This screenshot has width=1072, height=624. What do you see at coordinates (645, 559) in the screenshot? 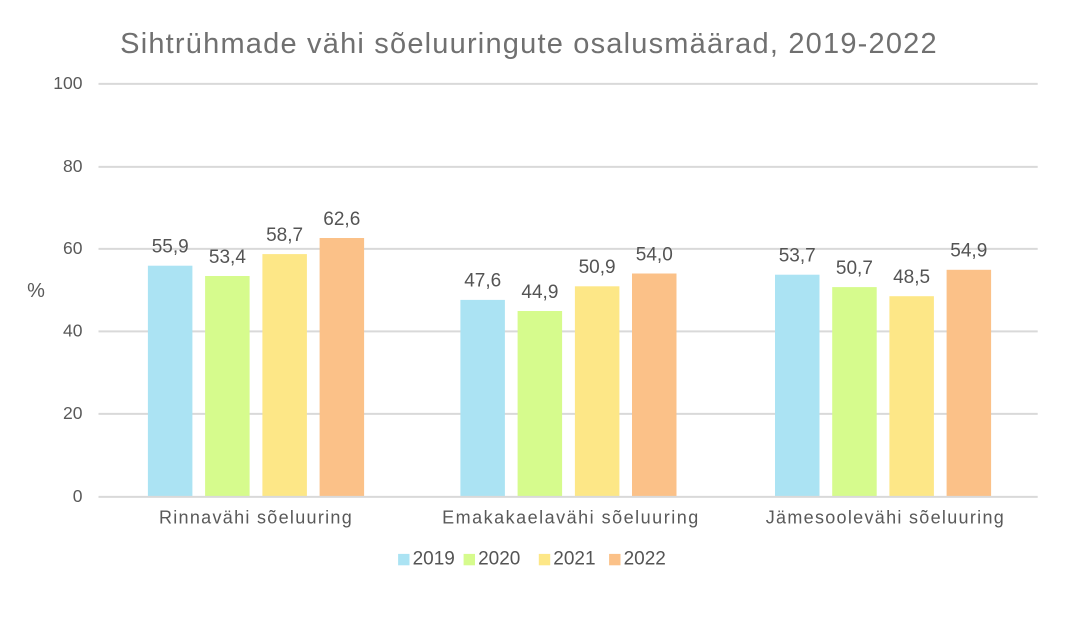
I see `svg-text: 2022` at bounding box center [645, 559].